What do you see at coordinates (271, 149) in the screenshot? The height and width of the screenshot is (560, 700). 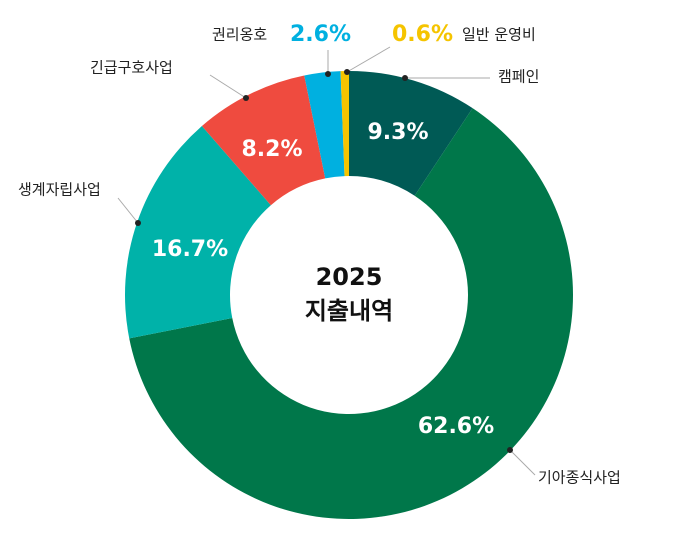 I see `value-label: 8.2%` at bounding box center [271, 149].